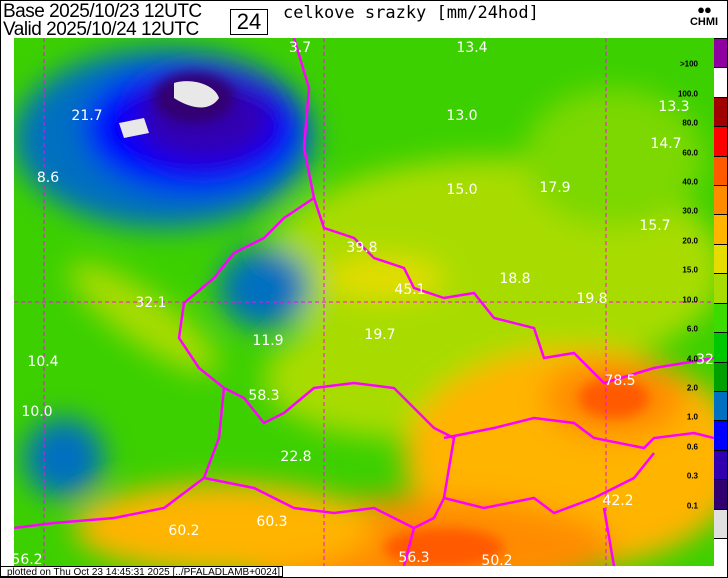 The height and width of the screenshot is (578, 728). Describe the element at coordinates (414, 558) in the screenshot. I see `value-label: 56.3` at that location.